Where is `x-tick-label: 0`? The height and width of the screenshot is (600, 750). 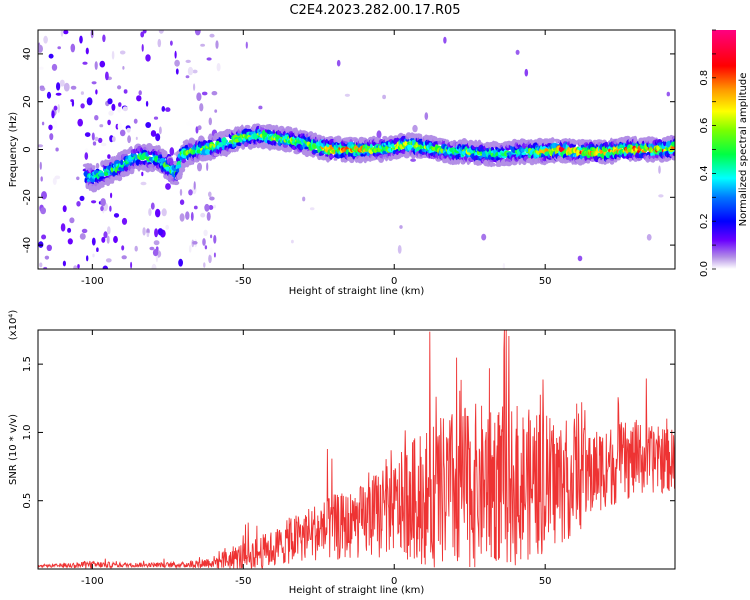
x-tick-label: 0 is located at coordinates (394, 581).